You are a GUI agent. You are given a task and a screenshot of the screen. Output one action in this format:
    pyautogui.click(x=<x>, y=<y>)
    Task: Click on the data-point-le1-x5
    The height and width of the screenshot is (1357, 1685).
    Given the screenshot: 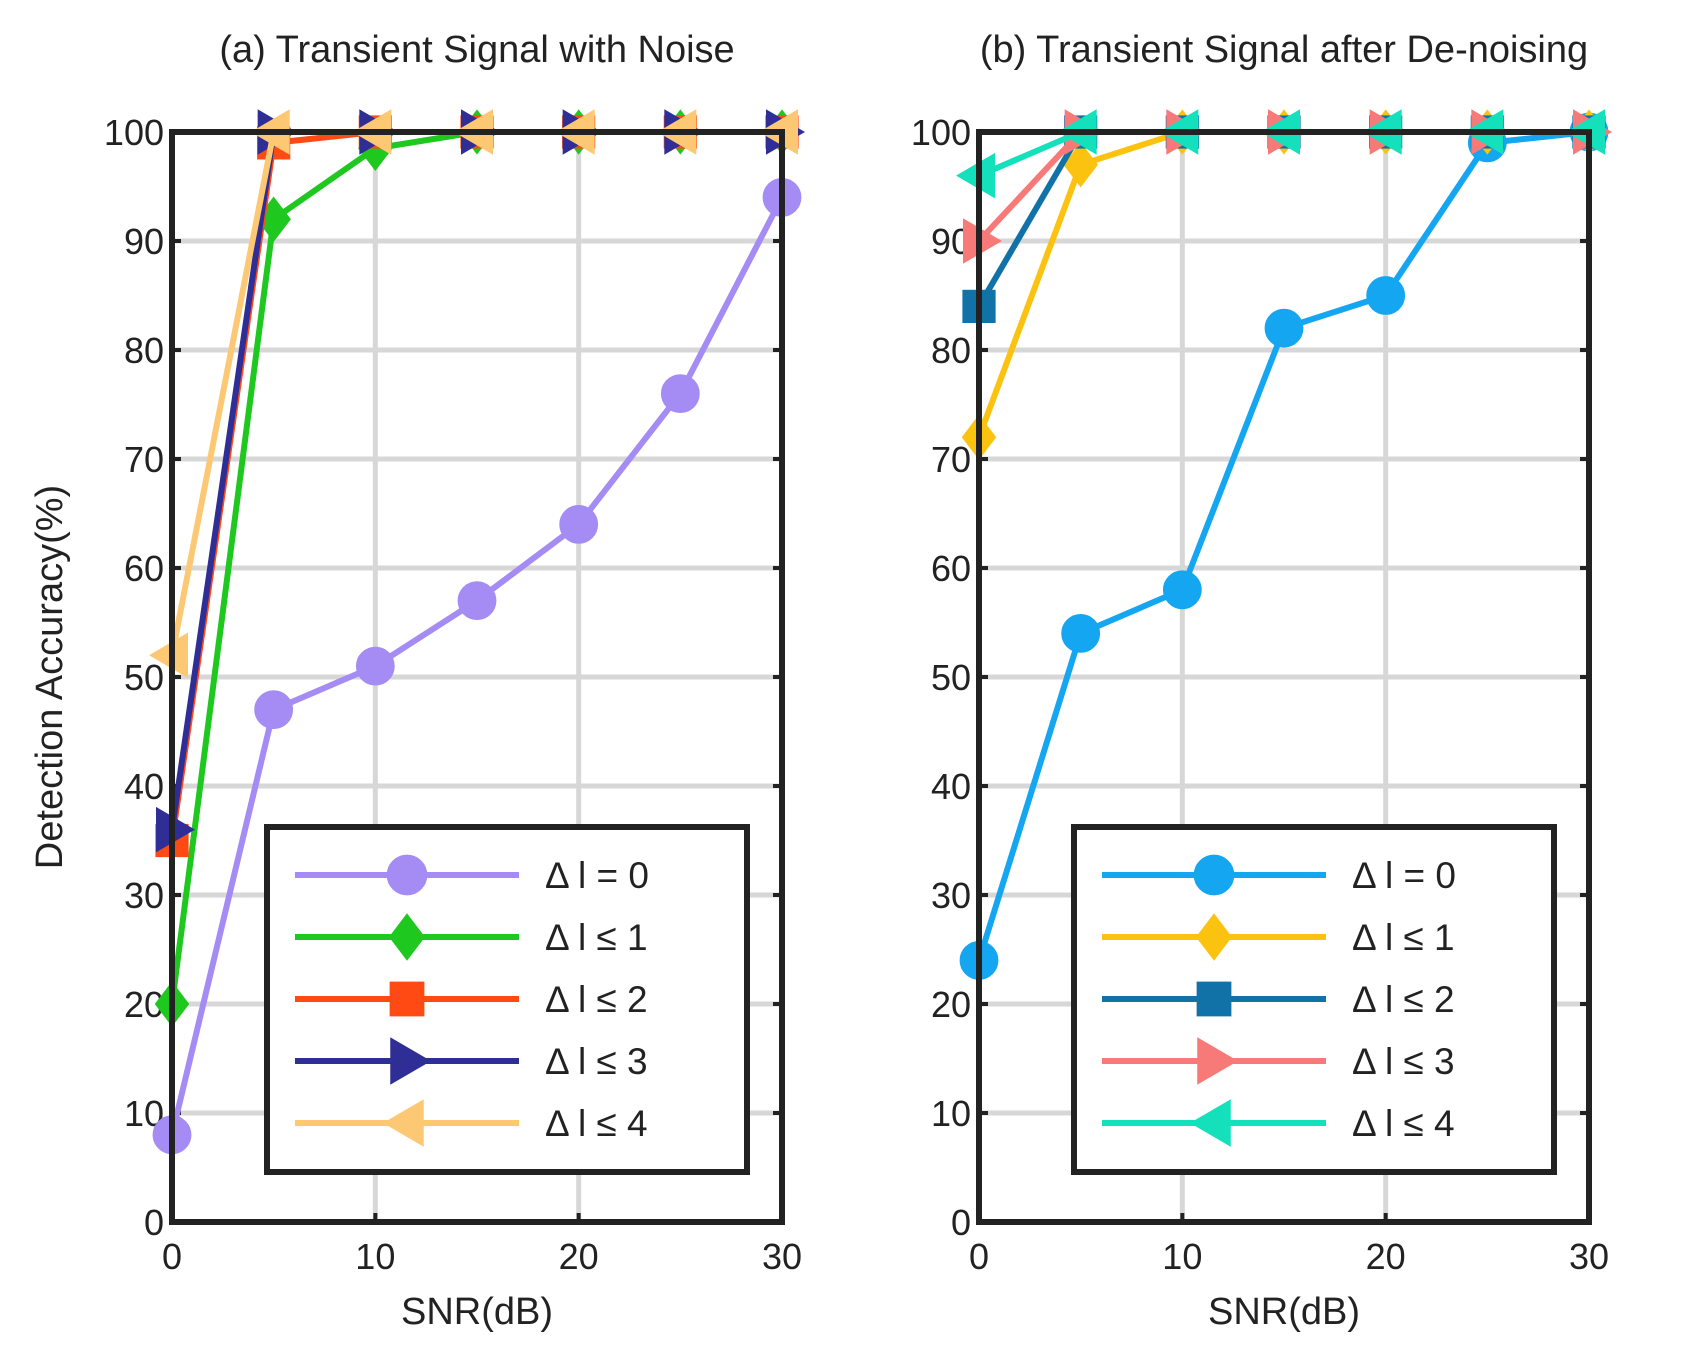 What is the action you would take?
    pyautogui.click(x=1080, y=165)
    